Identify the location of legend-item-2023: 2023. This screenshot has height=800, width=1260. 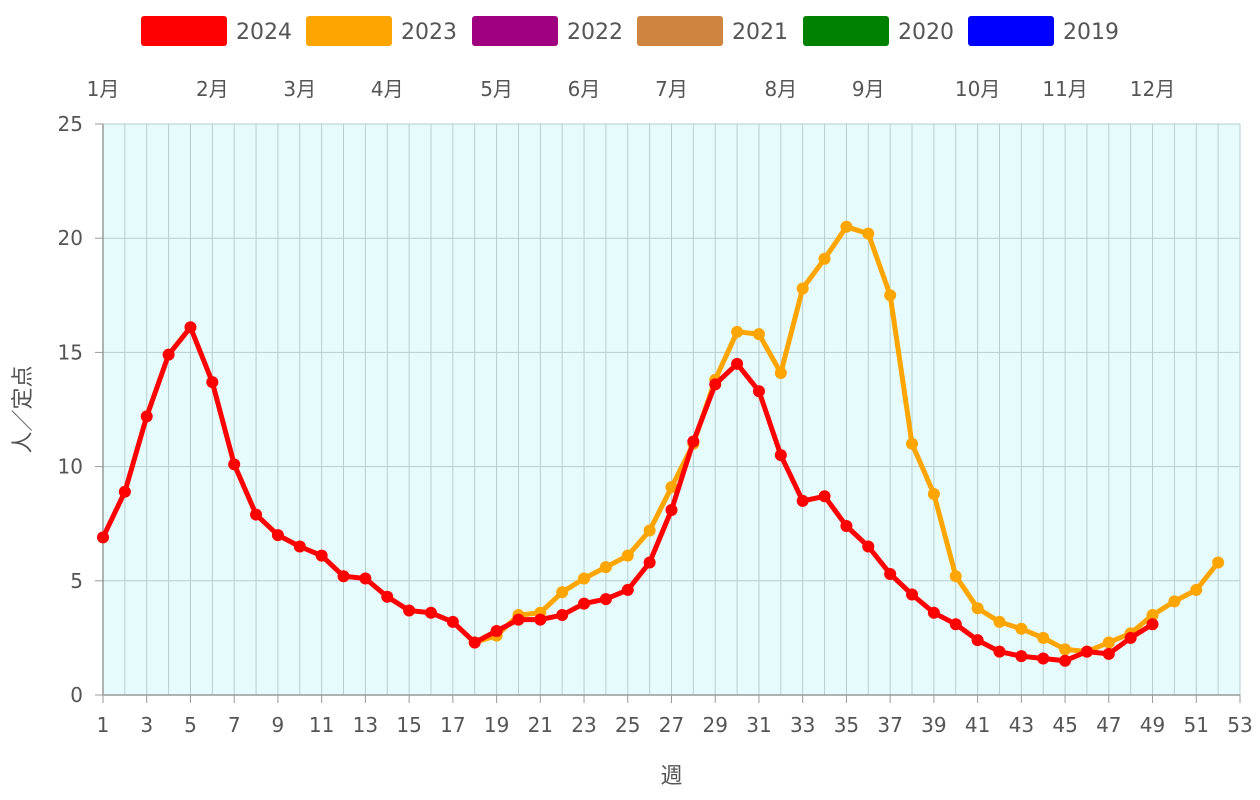
(381, 31).